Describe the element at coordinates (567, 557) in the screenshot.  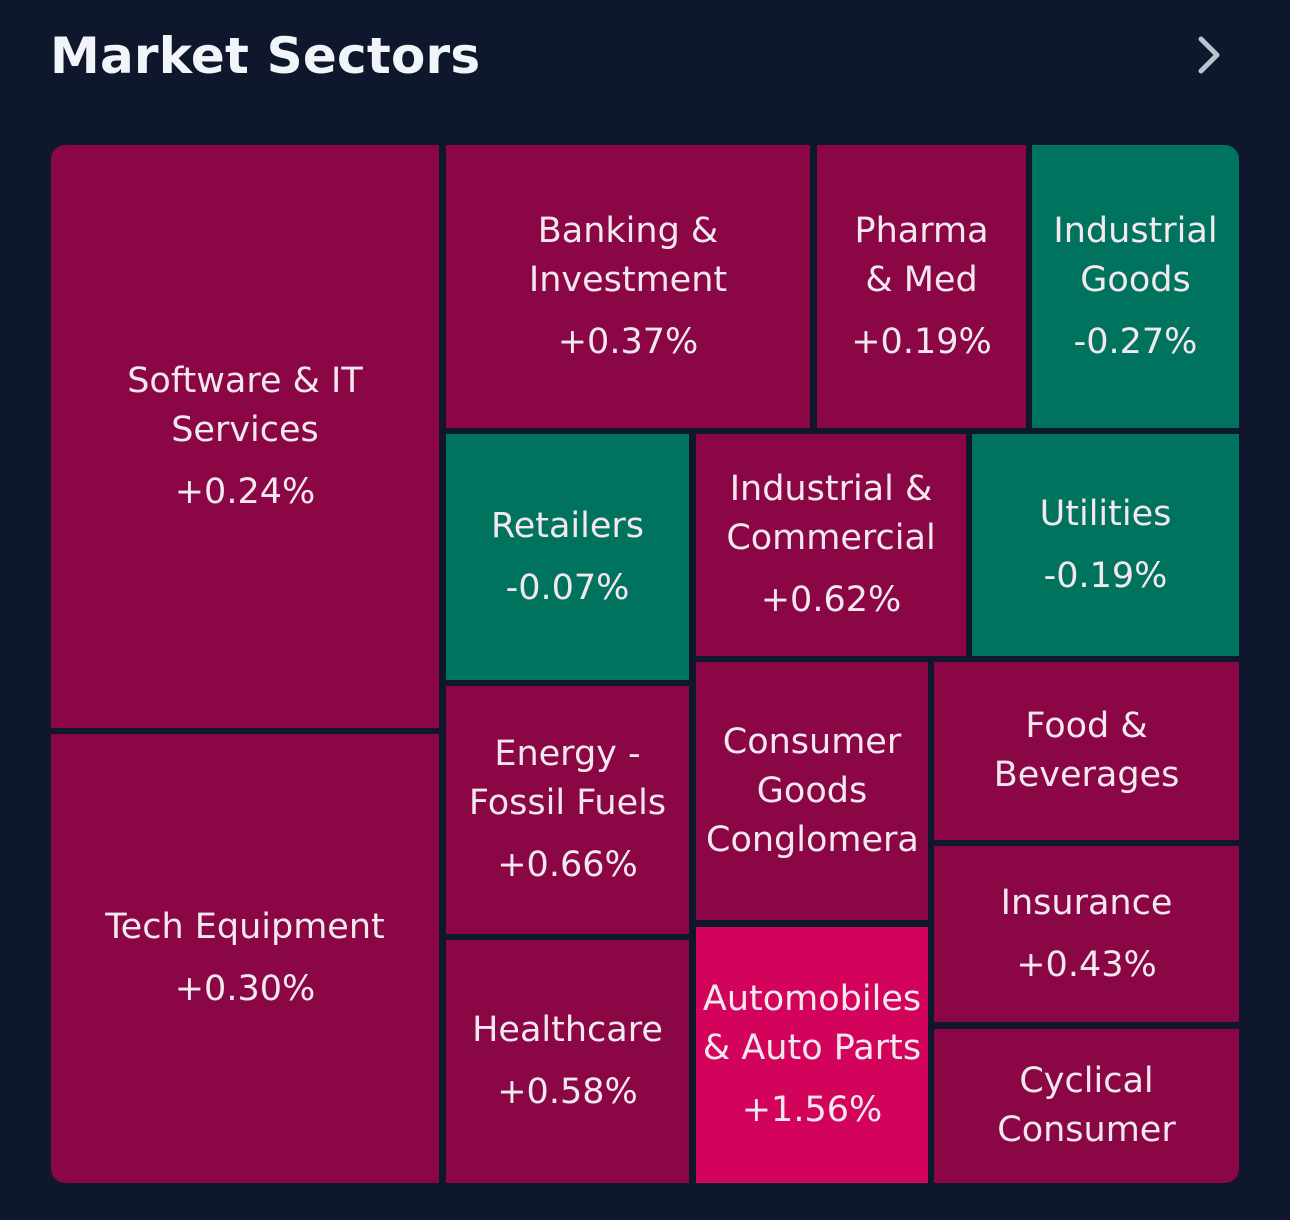
I see `tile-retailers: Retailers -0.07%` at that location.